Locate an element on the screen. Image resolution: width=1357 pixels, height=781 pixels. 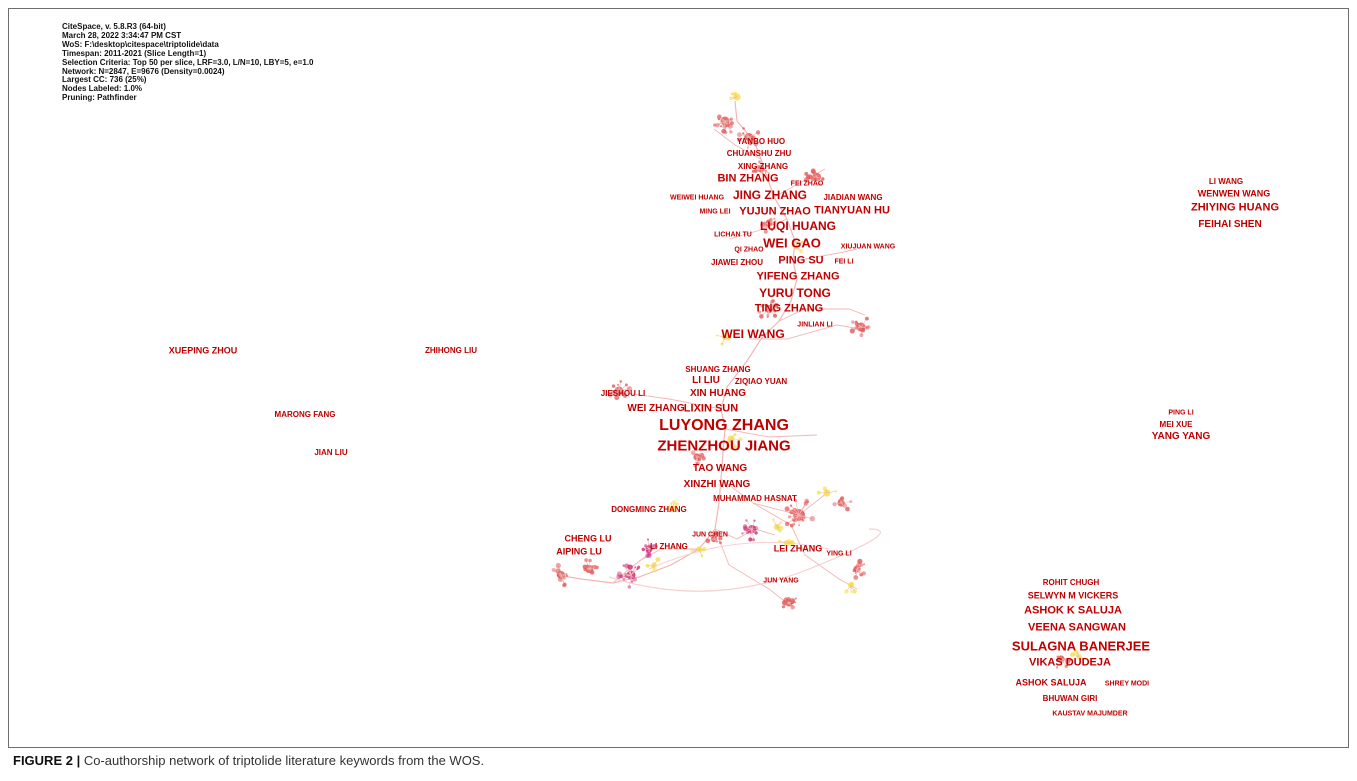
author-label: CHUANSHU ZHU is located at coordinates (759, 153).